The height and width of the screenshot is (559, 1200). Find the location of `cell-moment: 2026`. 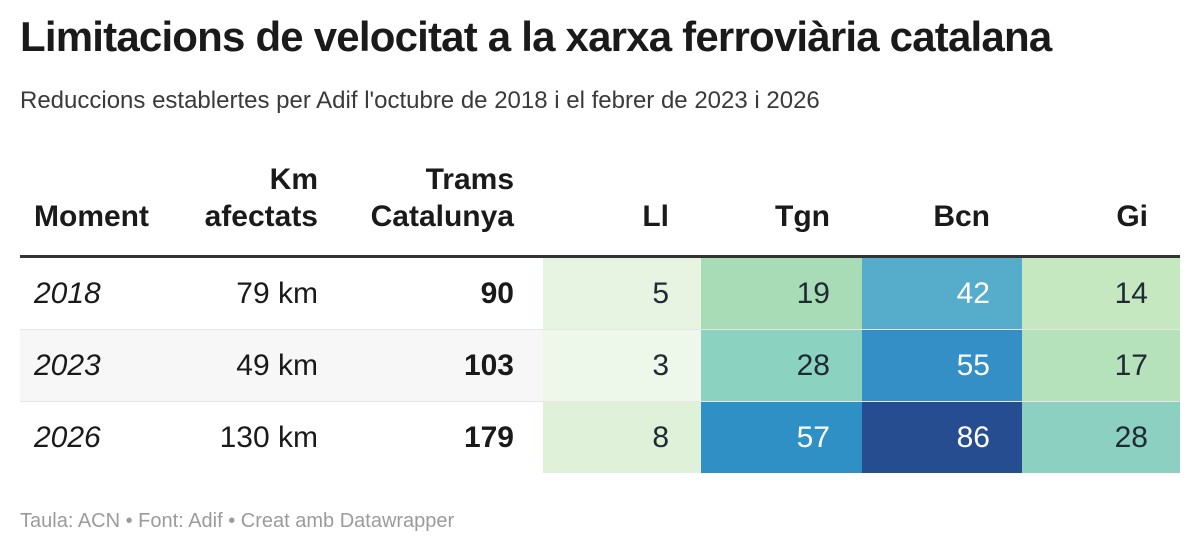

cell-moment: 2026 is located at coordinates (67, 437).